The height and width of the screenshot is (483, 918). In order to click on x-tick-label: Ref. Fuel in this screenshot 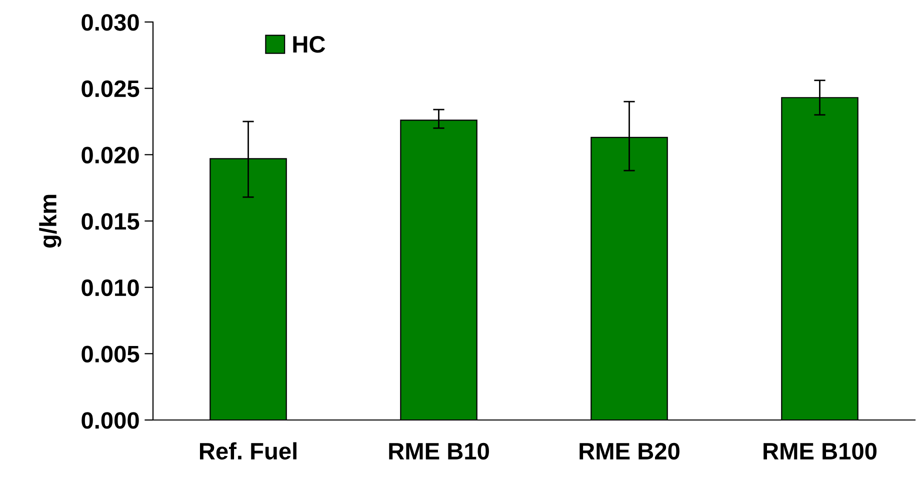, I will do `click(248, 451)`.